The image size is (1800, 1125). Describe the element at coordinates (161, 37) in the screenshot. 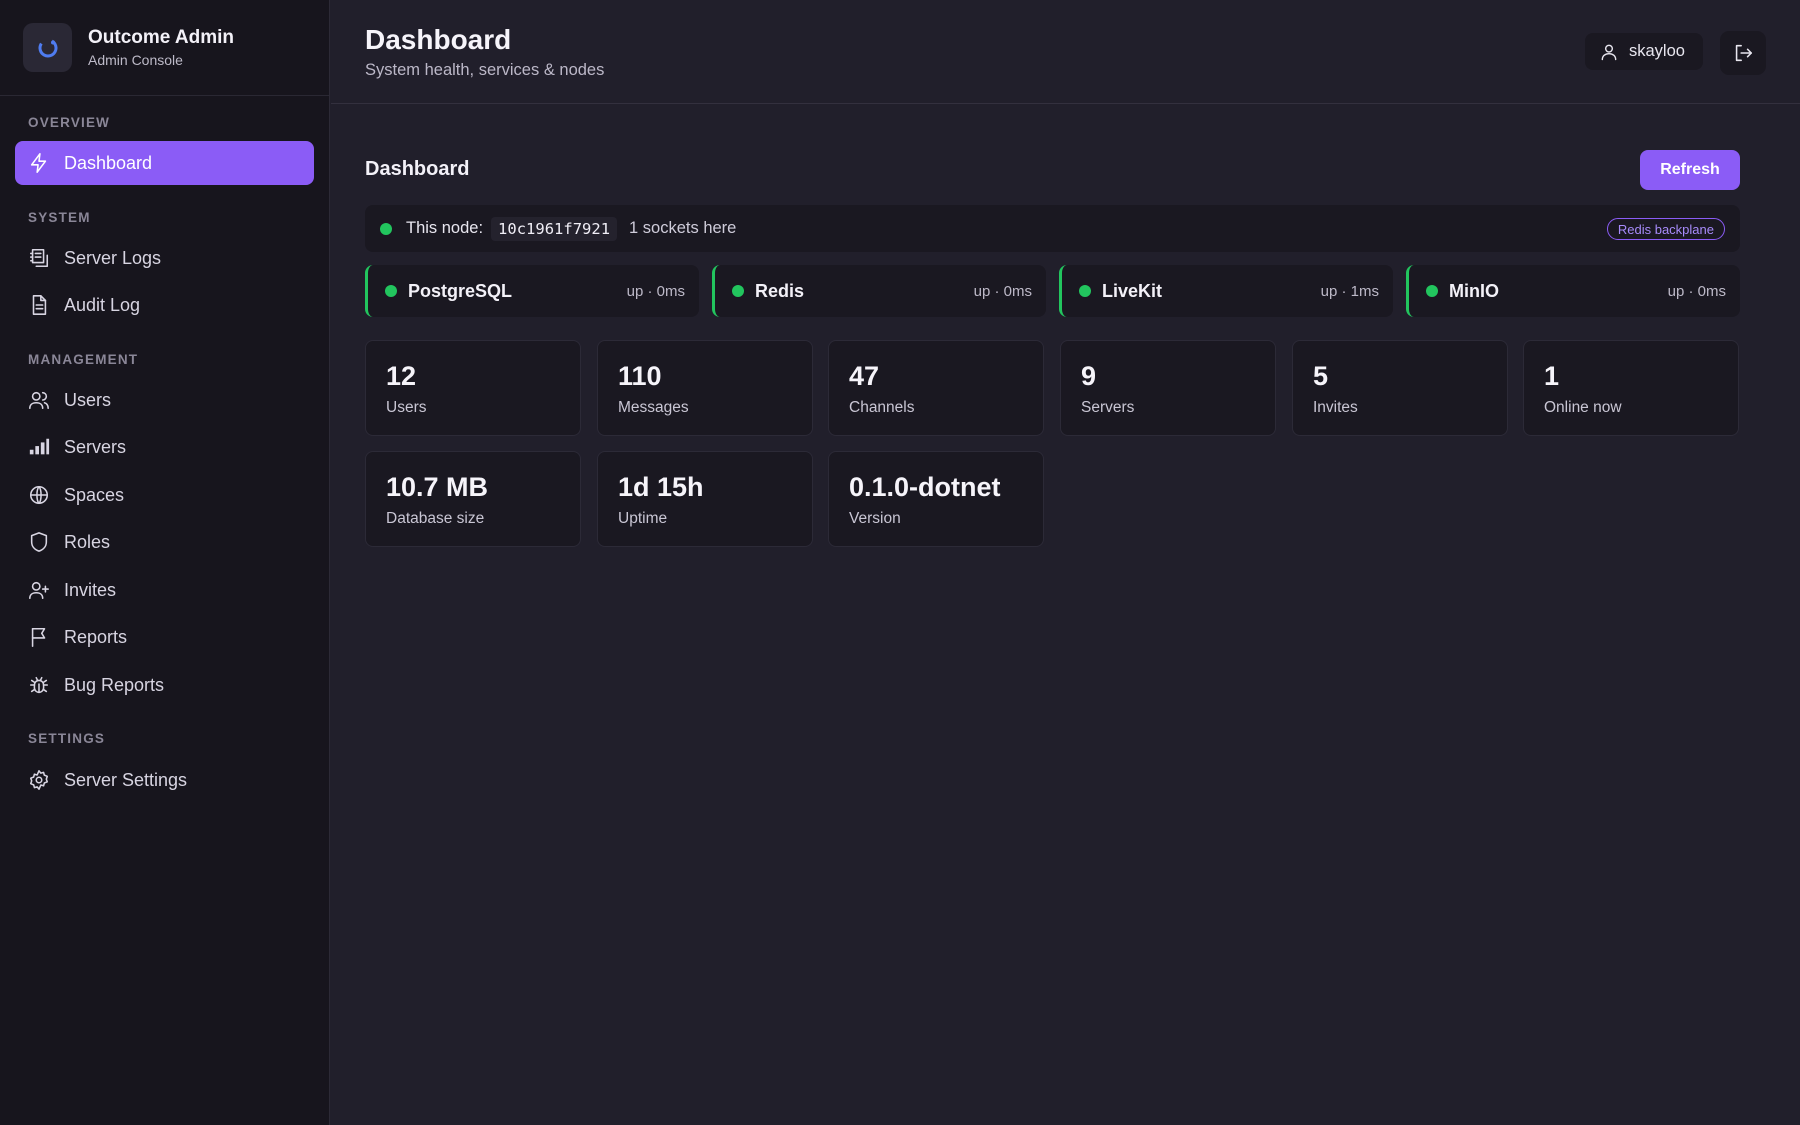

I see `brand-title: Outcome Admin` at that location.